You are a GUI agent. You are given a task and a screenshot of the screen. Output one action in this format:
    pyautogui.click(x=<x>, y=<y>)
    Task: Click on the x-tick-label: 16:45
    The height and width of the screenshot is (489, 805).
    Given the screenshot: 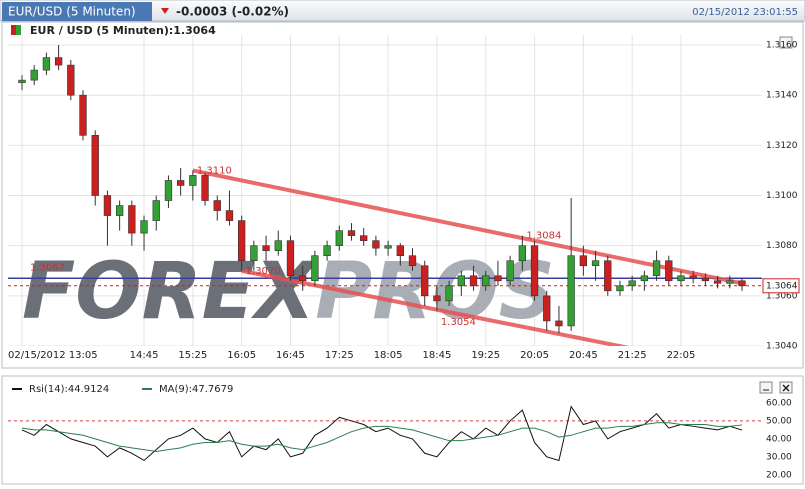 What is the action you would take?
    pyautogui.click(x=290, y=355)
    